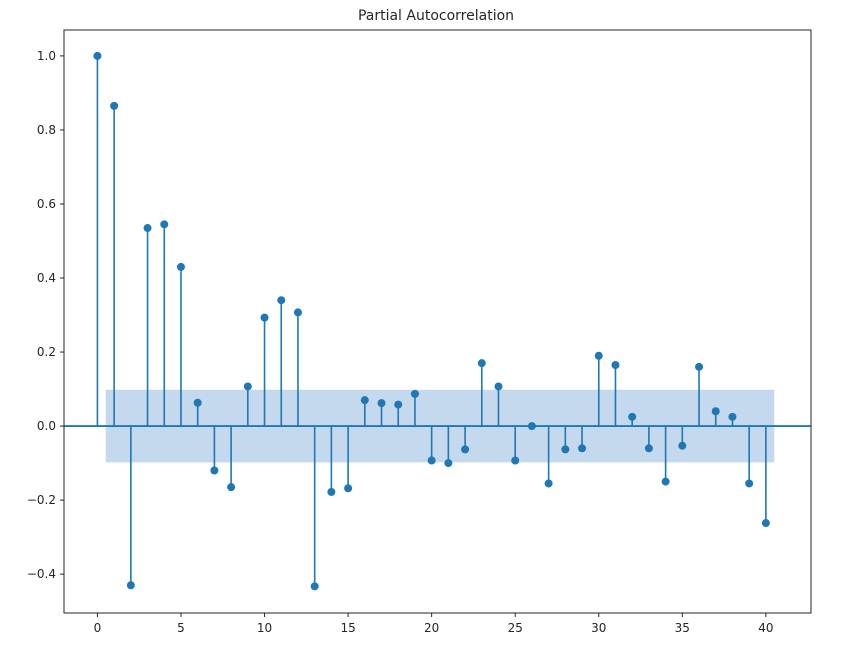 This screenshot has height=667, width=857. Describe the element at coordinates (264, 628) in the screenshot. I see `x-tick-label: 10` at that location.